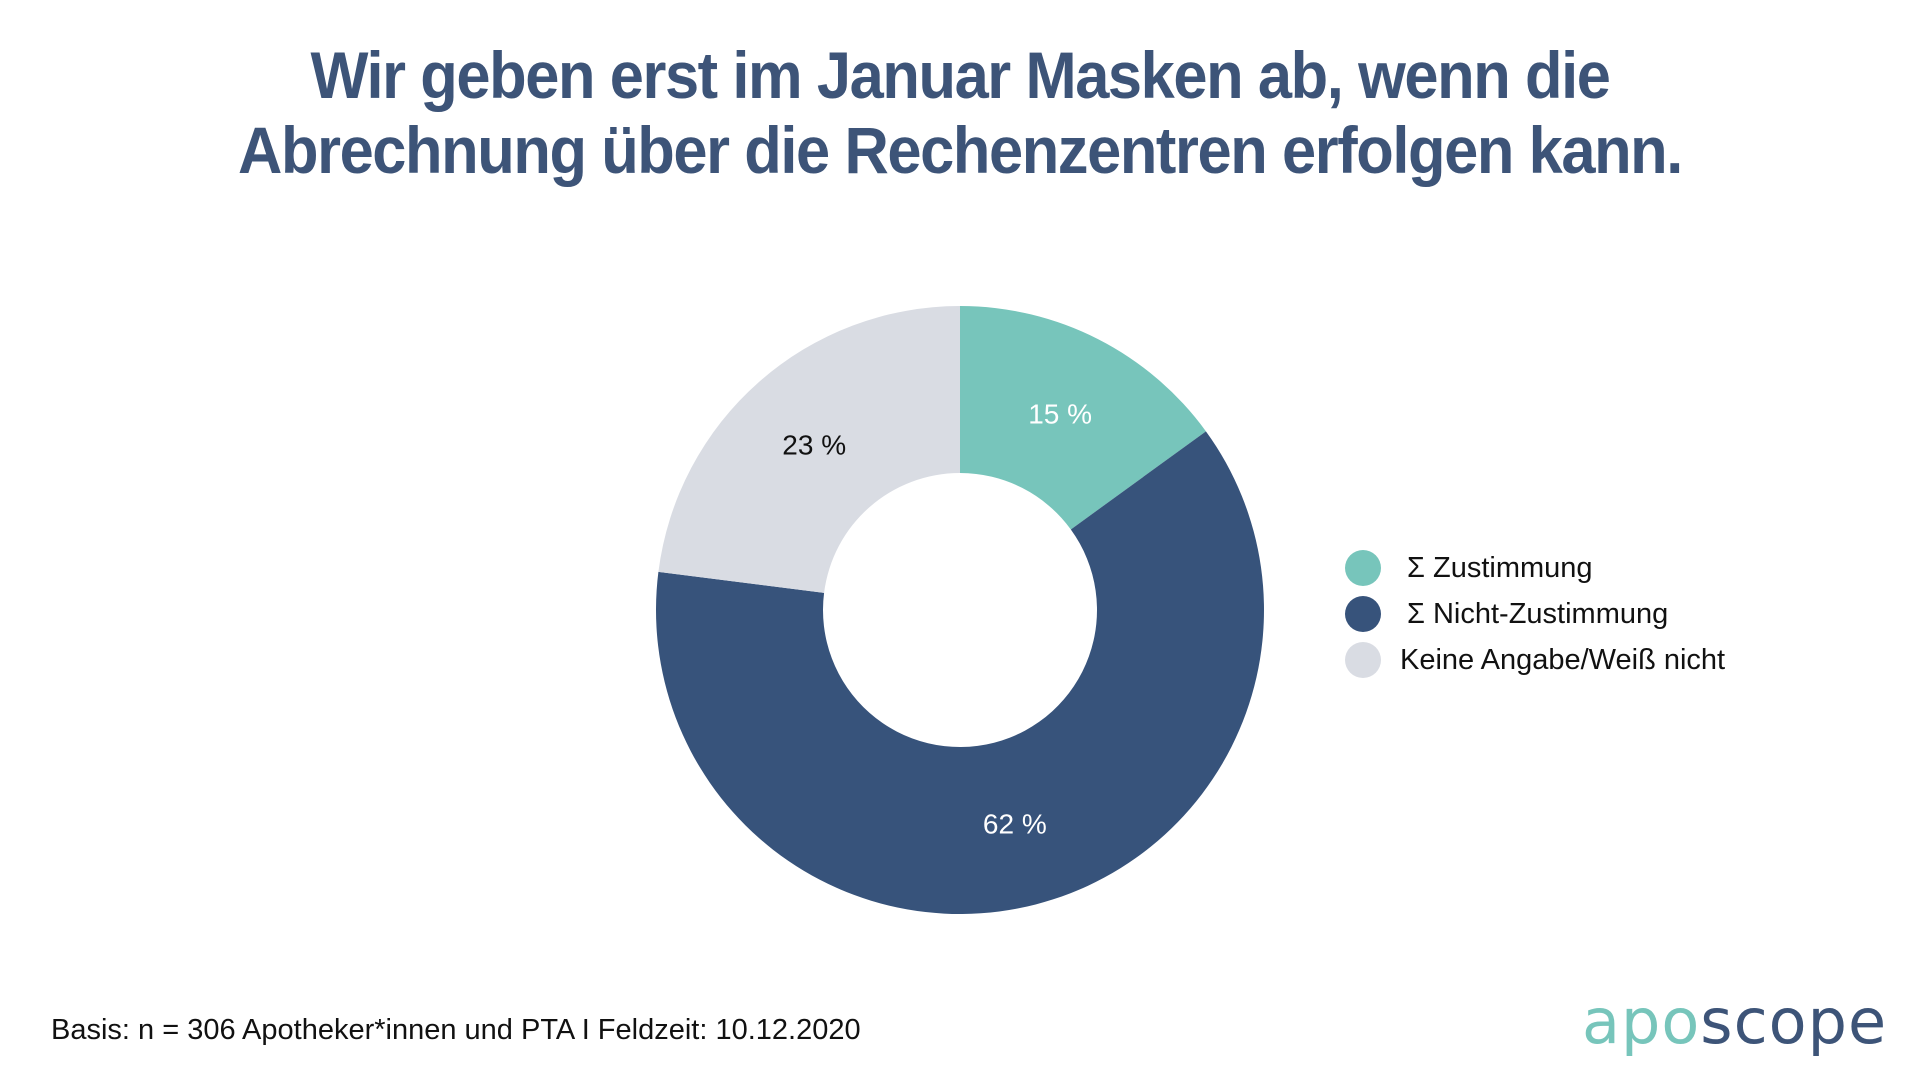 This screenshot has height=1080, width=1920. I want to click on donut-labels: 15 % 62 % 23 %, so click(937, 619).